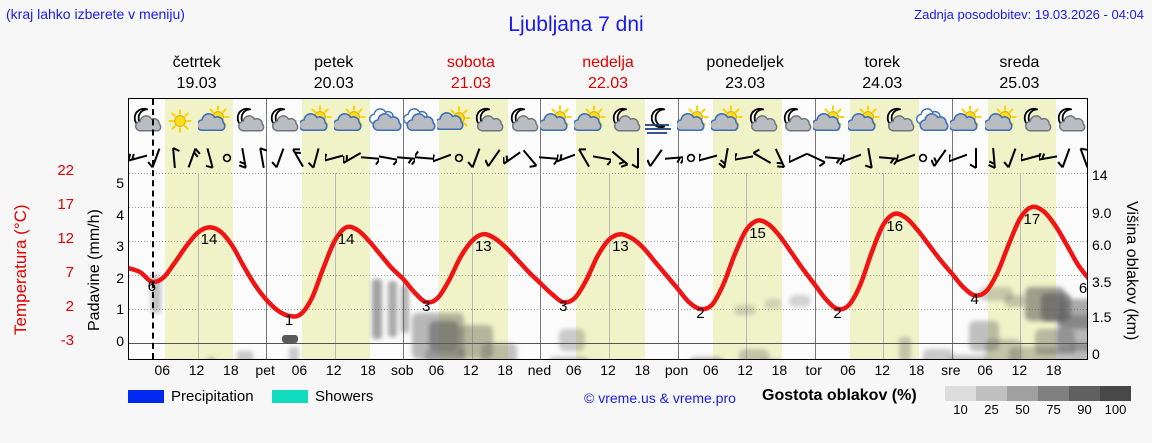 The height and width of the screenshot is (443, 1152). Describe the element at coordinates (483, 247) in the screenshot. I see `temp-label-max-5: 13` at that location.